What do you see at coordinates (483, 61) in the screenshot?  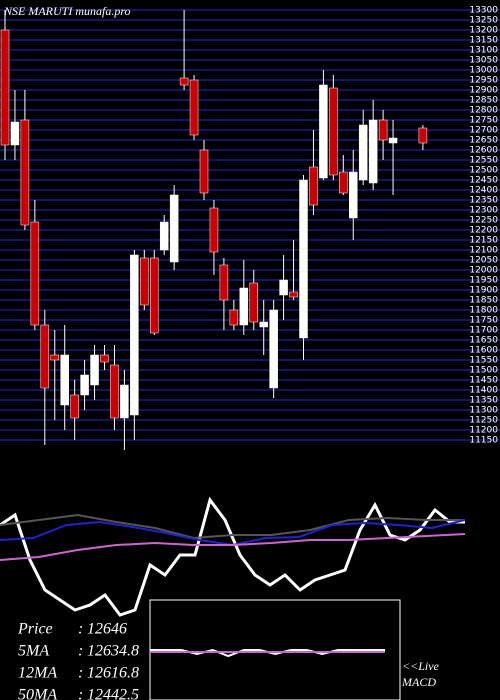 I see `y-tick-label: 13050` at bounding box center [483, 61].